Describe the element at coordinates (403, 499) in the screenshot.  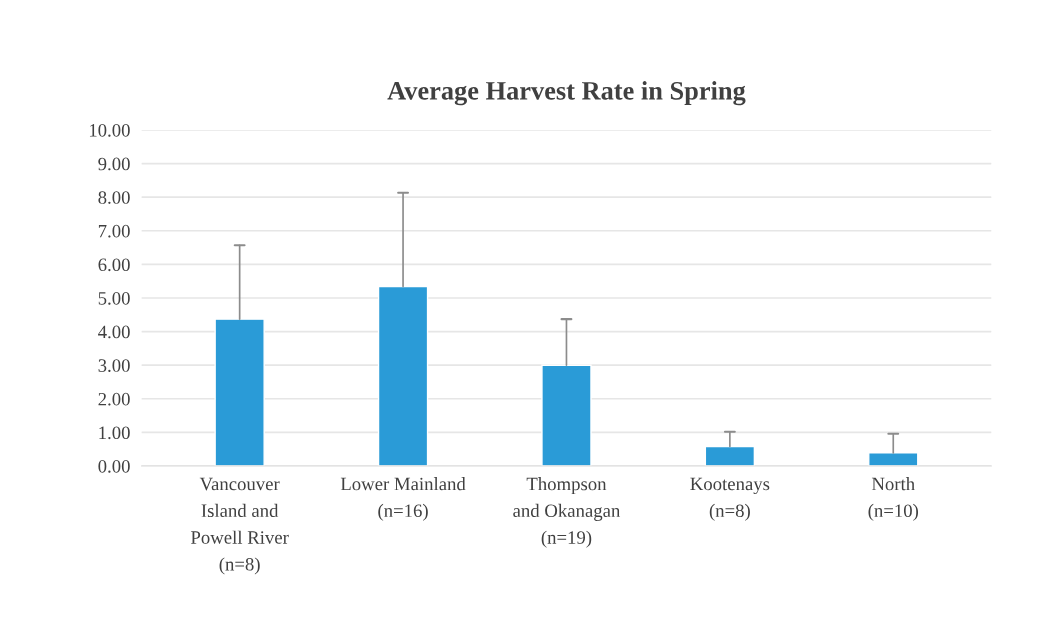
I see `x-tick-label: Lower Mainland (n=16)` at that location.